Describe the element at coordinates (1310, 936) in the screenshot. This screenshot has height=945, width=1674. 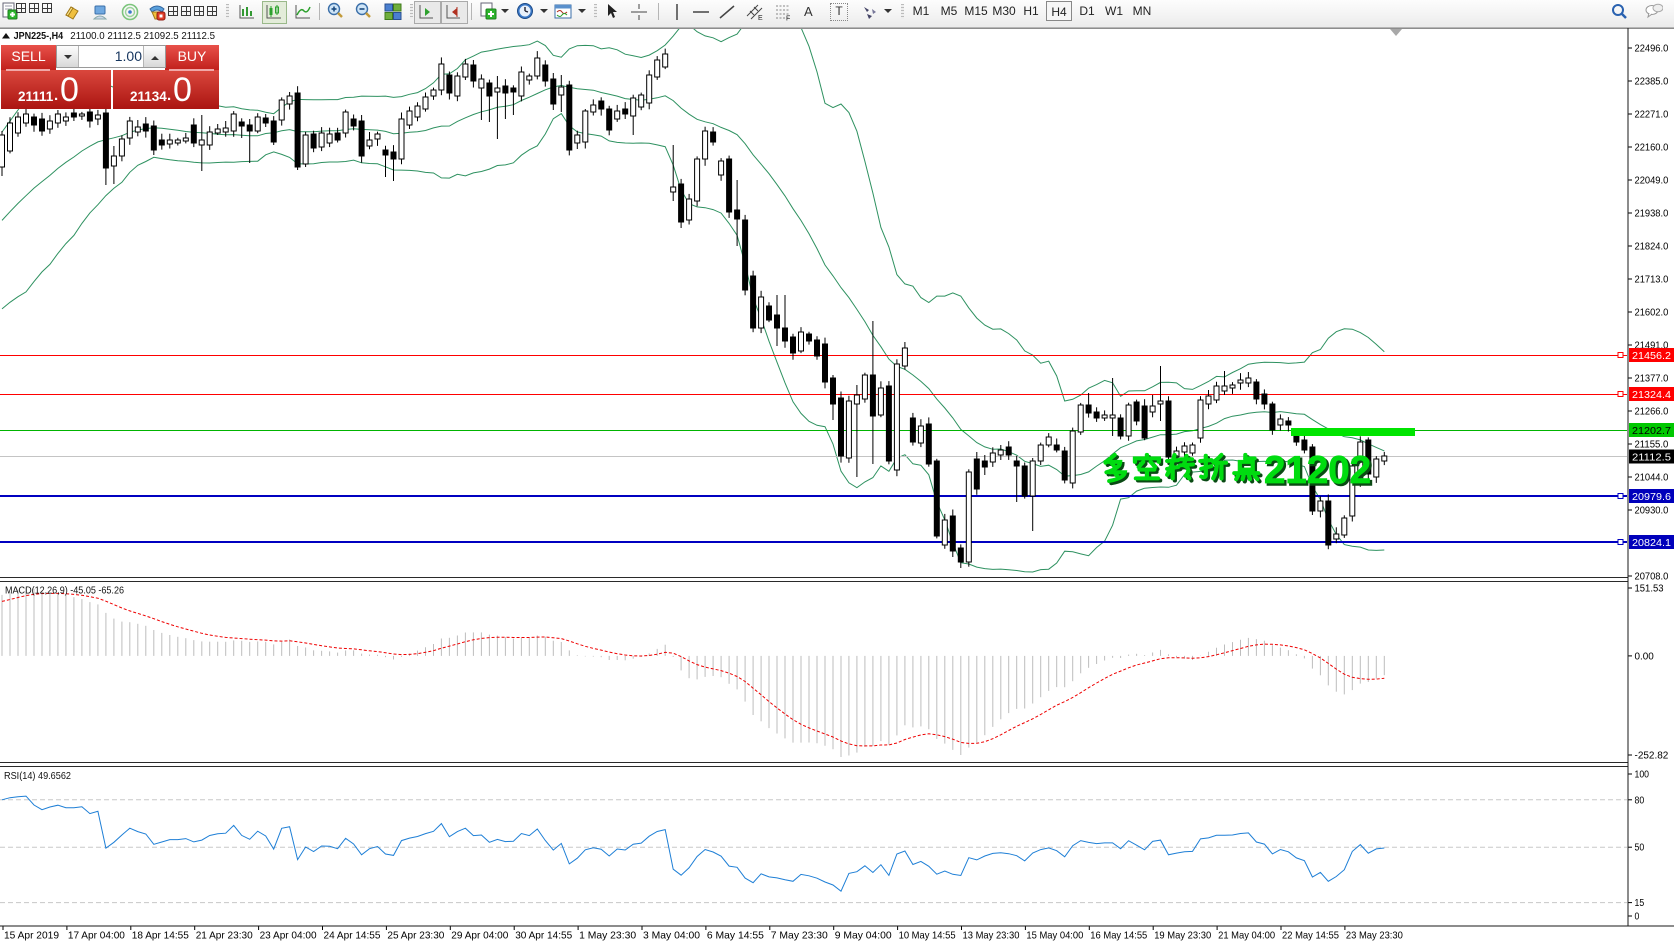
I see `svg-text: 22 May 14:55` at that location.